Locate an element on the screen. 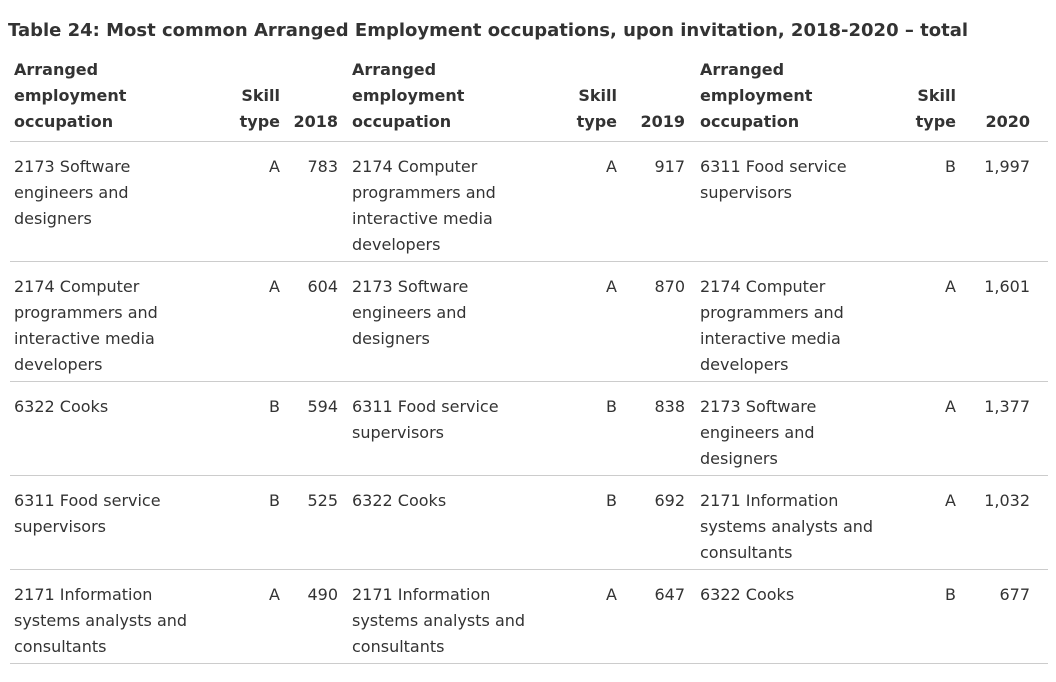 The width and height of the screenshot is (1056, 682). count-cell: 1,997 is located at coordinates (1004, 201).